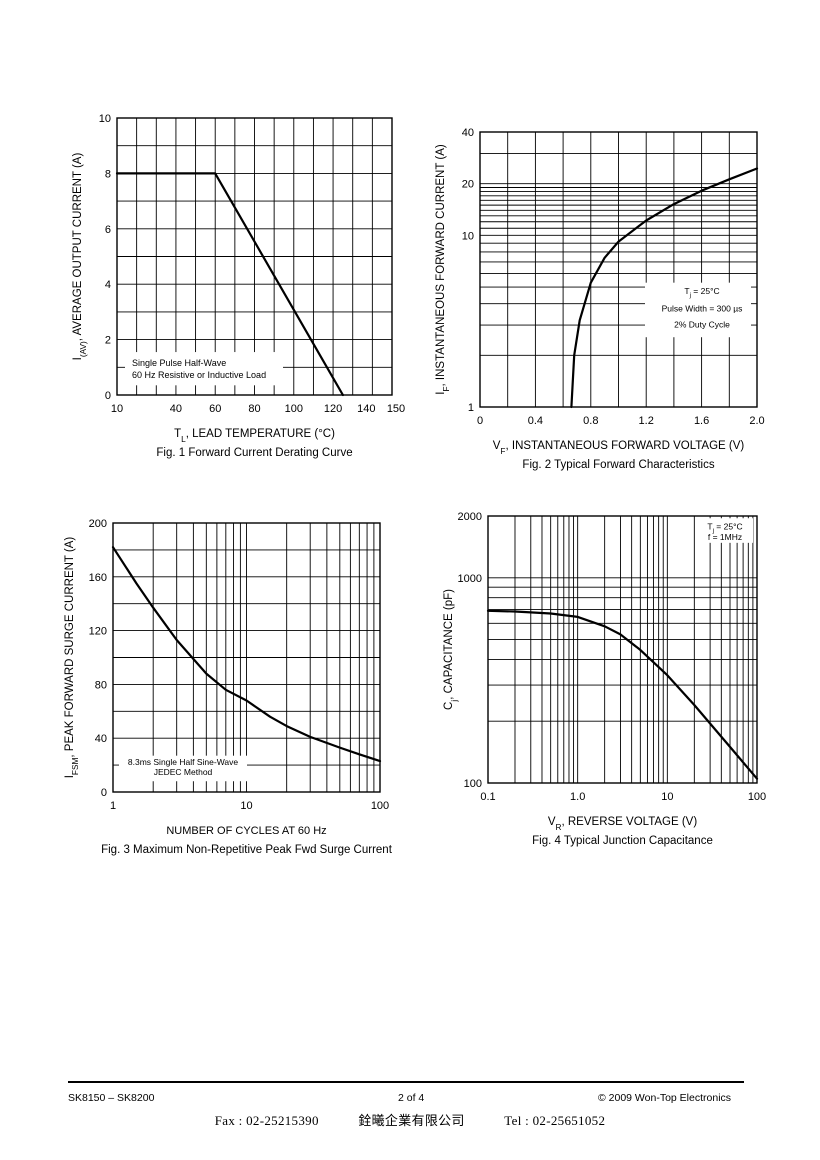 The image size is (820, 1160). I want to click on x-tick-label: 140, so click(366, 409).